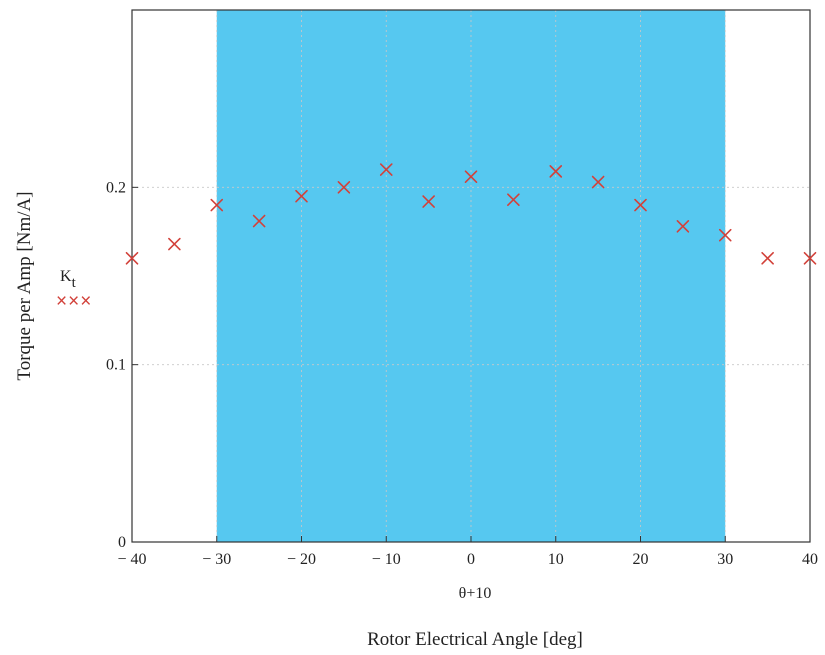  What do you see at coordinates (74, 283) in the screenshot?
I see `legend-label-sub: t` at bounding box center [74, 283].